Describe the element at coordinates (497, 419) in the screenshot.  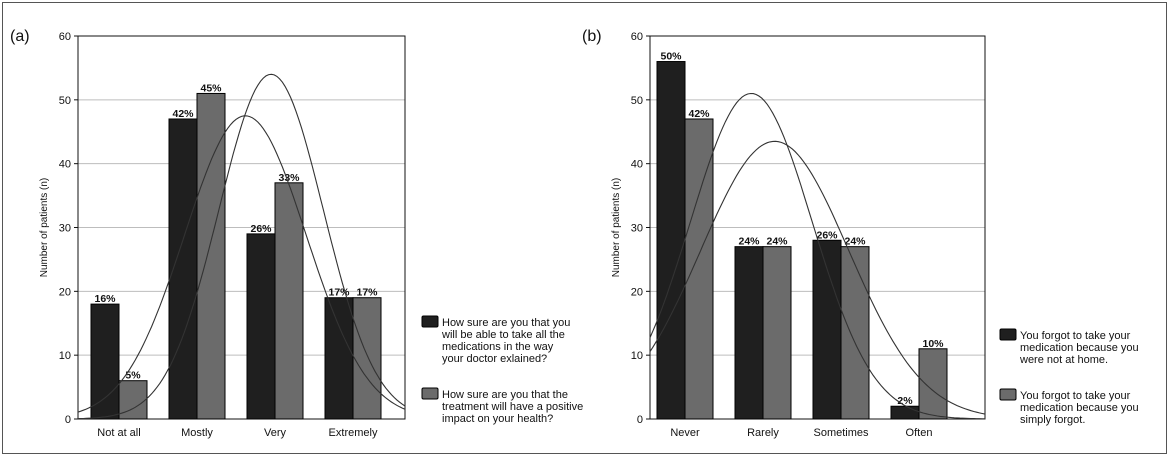
I see `legend-label: impact on your health?` at that location.